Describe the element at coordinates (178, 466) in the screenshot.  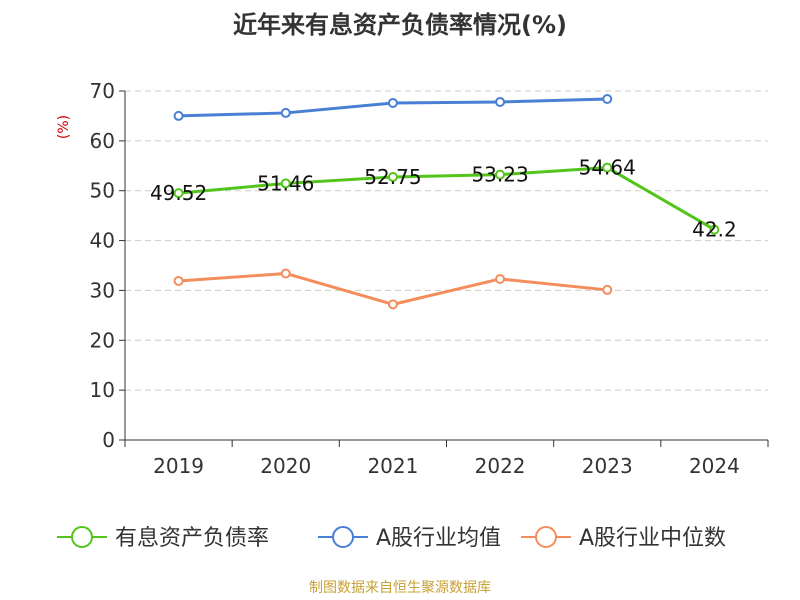
I see `x-tick-label: 2019` at that location.